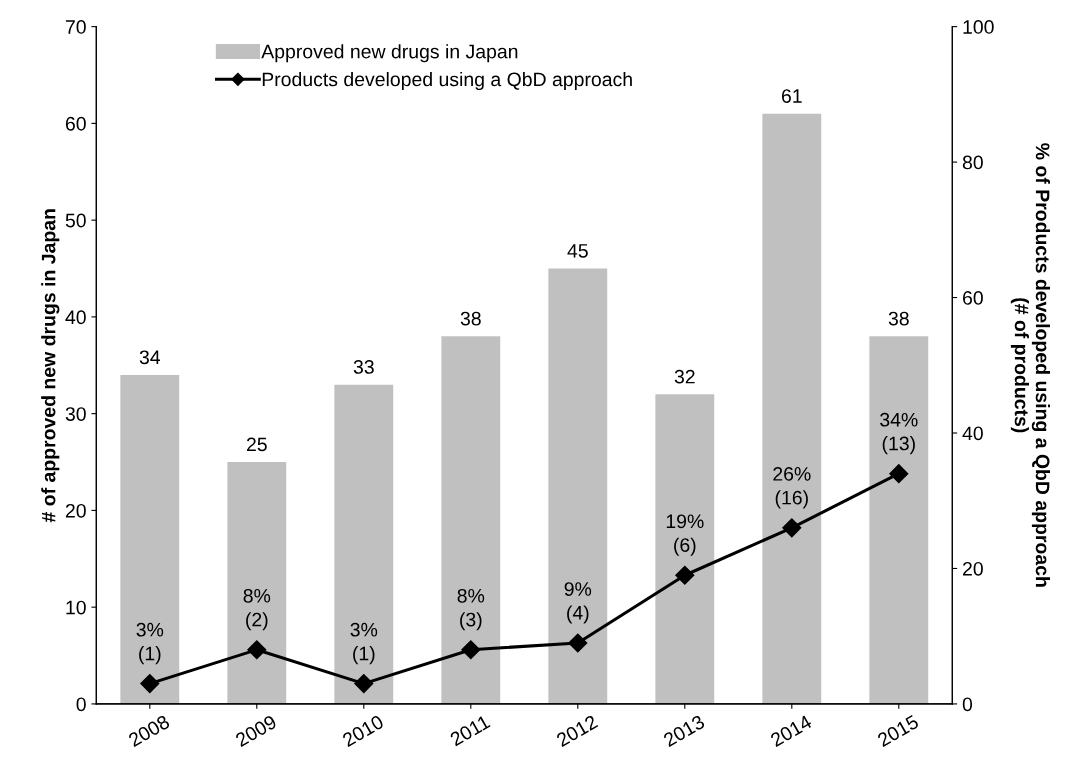 This screenshot has height=761, width=1070. Describe the element at coordinates (1030, 365) in the screenshot. I see `y2-axis-title: % of Products developed using a QbD approach (# of products)` at that location.